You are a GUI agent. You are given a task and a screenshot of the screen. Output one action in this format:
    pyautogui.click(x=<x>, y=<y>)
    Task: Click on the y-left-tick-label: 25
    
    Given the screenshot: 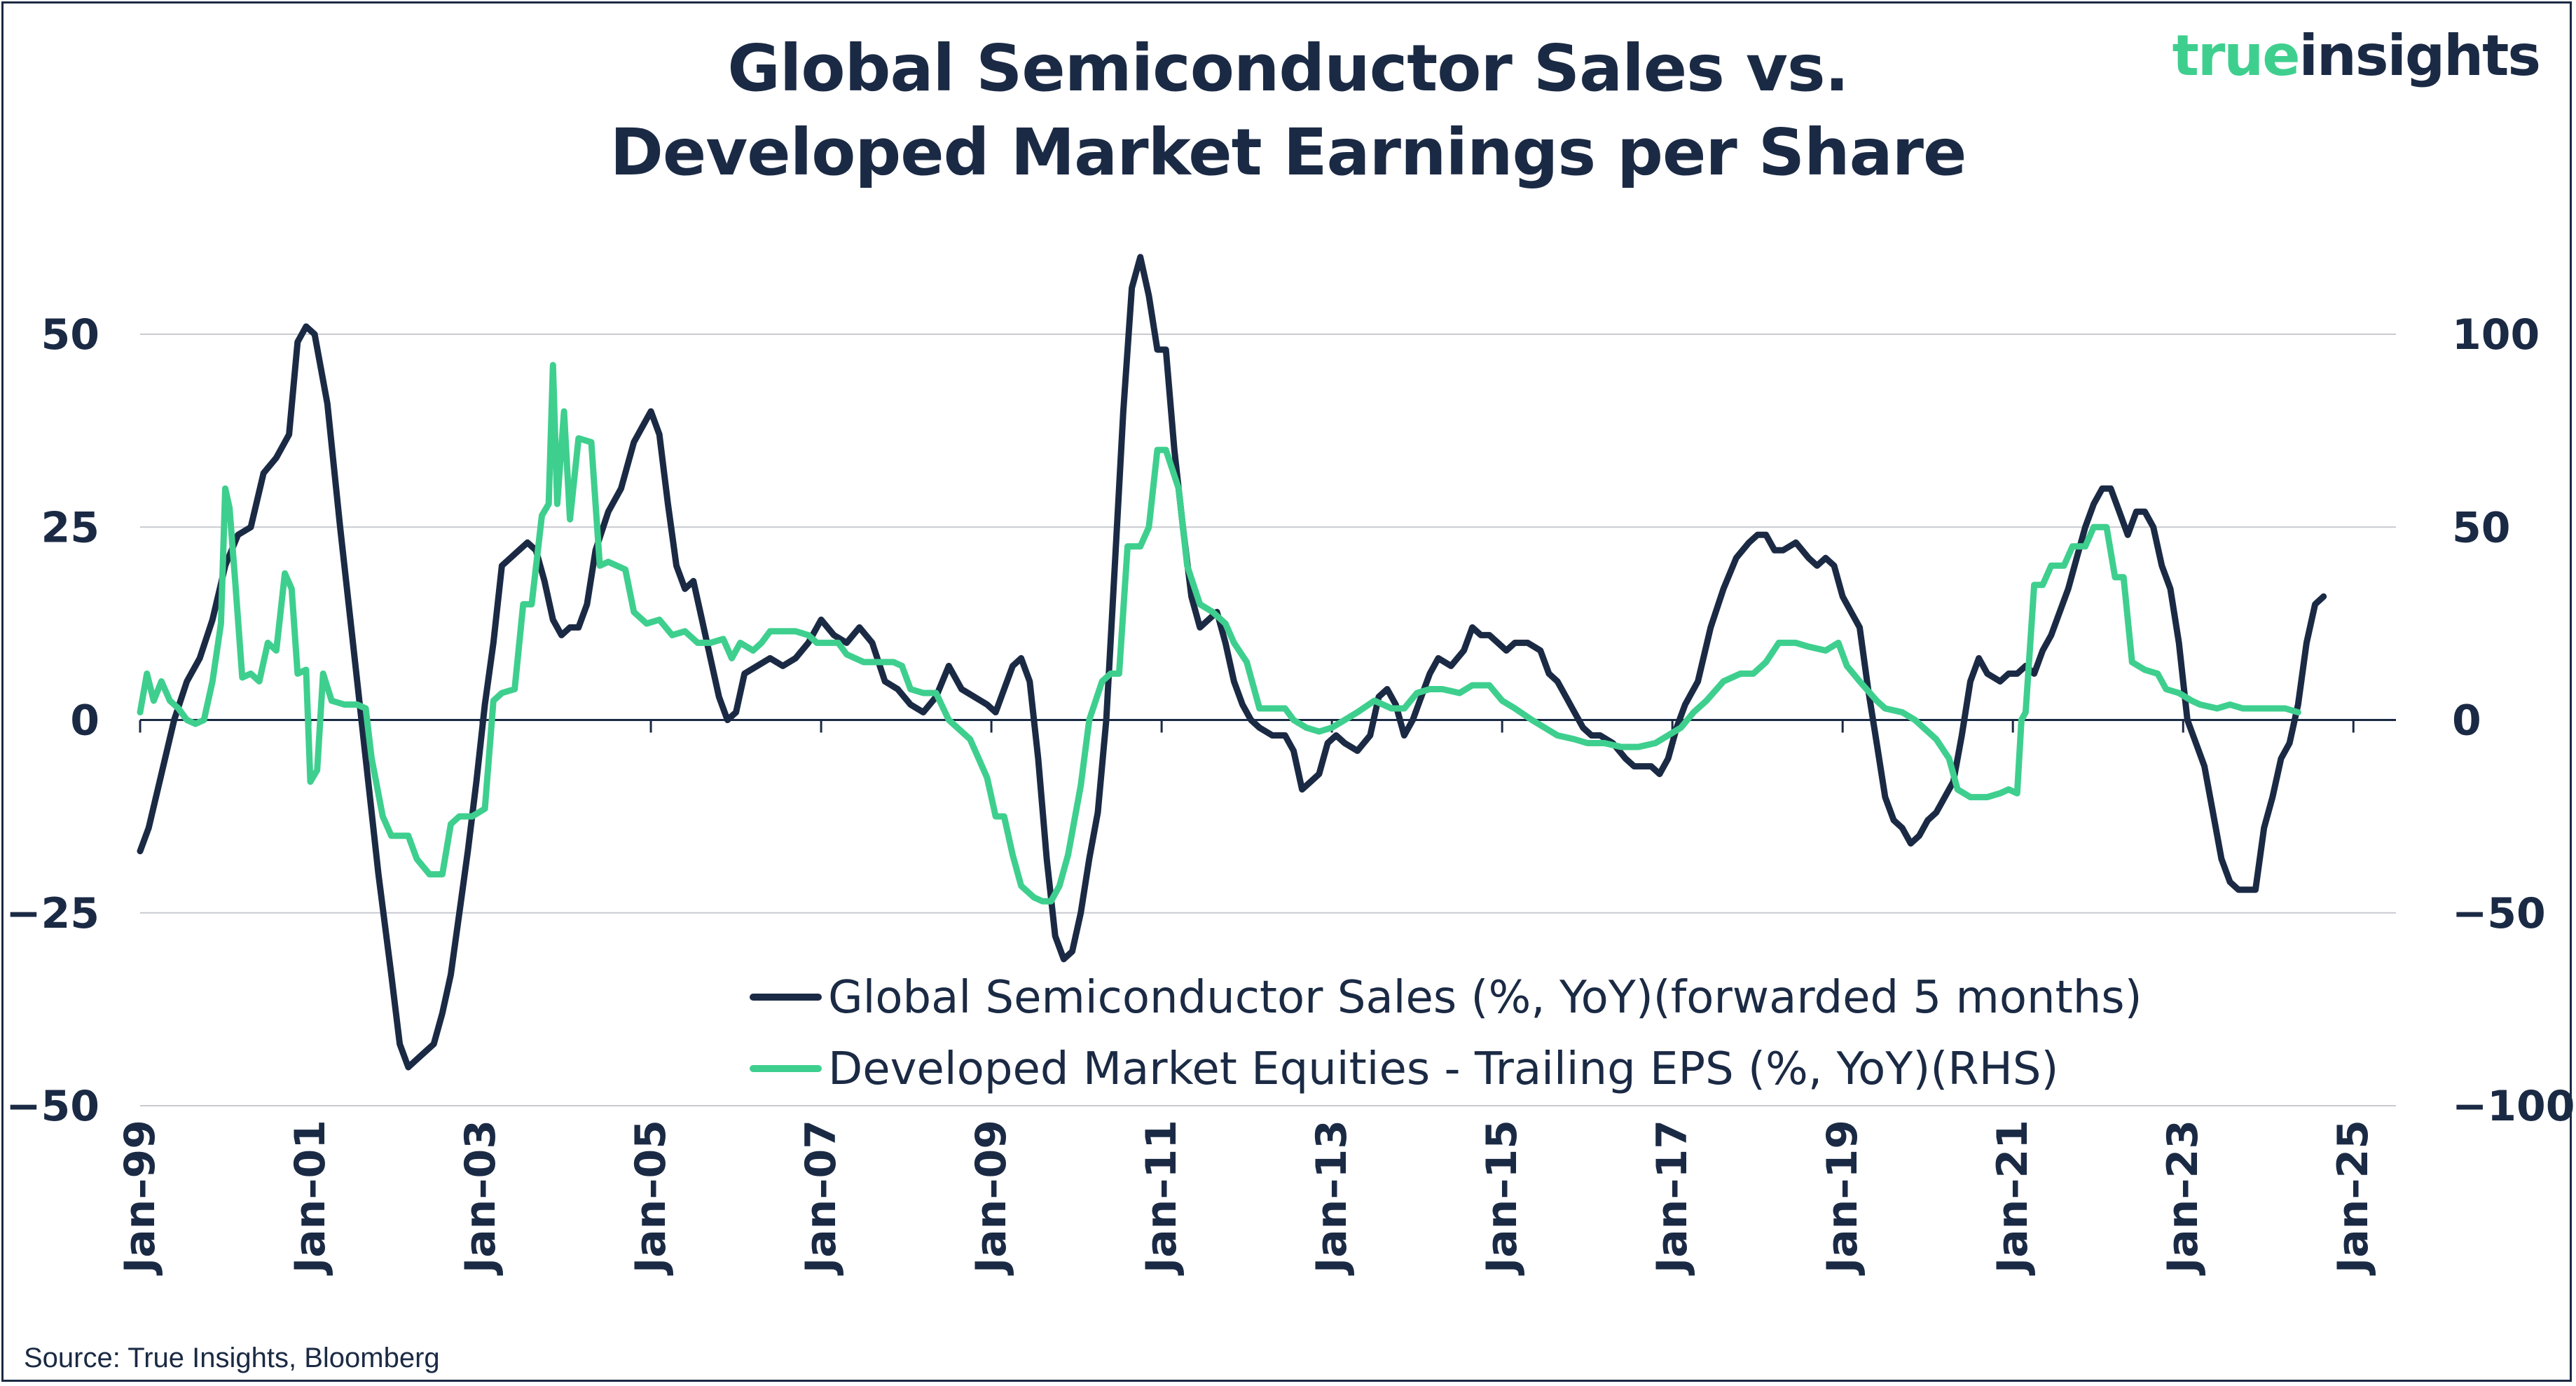 What is the action you would take?
    pyautogui.click(x=70, y=527)
    